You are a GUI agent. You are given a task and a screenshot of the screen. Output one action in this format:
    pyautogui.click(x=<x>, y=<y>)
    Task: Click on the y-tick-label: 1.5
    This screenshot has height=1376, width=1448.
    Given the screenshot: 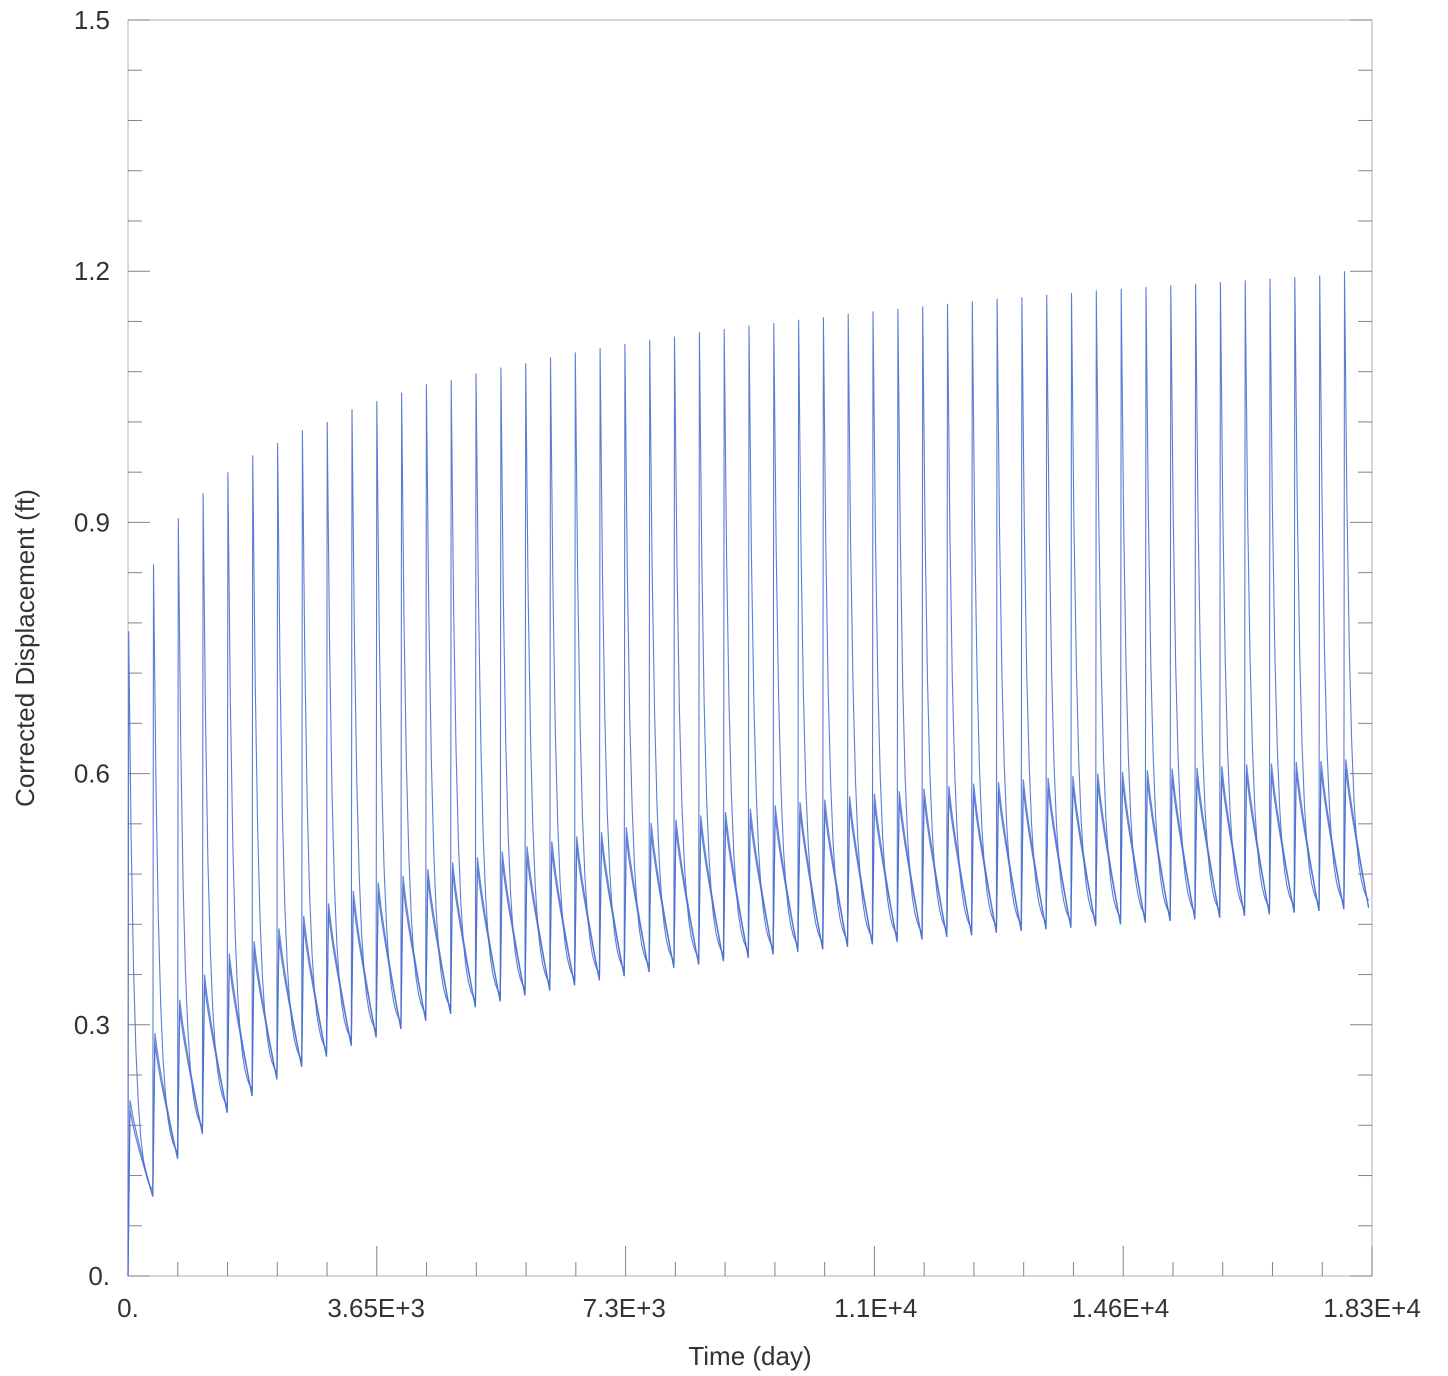 What is the action you would take?
    pyautogui.click(x=92, y=20)
    